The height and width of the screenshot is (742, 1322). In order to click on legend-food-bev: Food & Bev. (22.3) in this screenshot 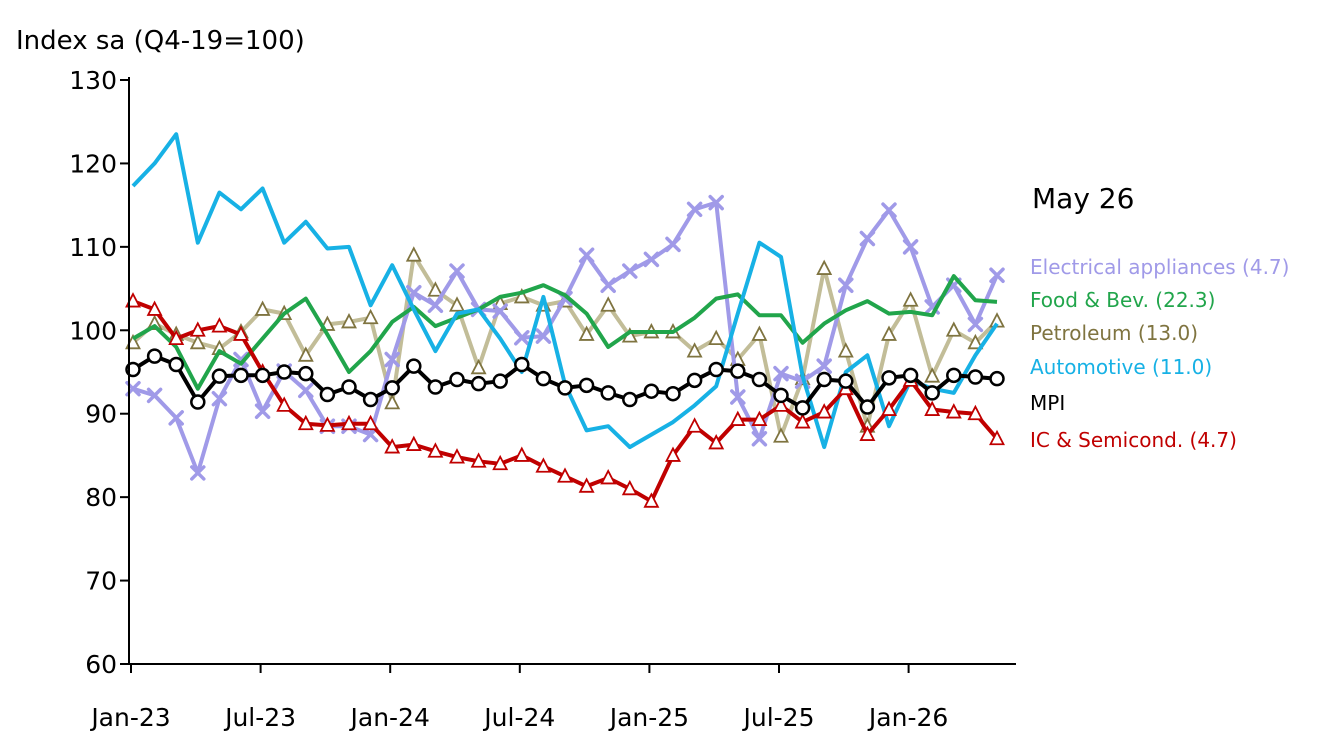, I will do `click(1123, 300)`.